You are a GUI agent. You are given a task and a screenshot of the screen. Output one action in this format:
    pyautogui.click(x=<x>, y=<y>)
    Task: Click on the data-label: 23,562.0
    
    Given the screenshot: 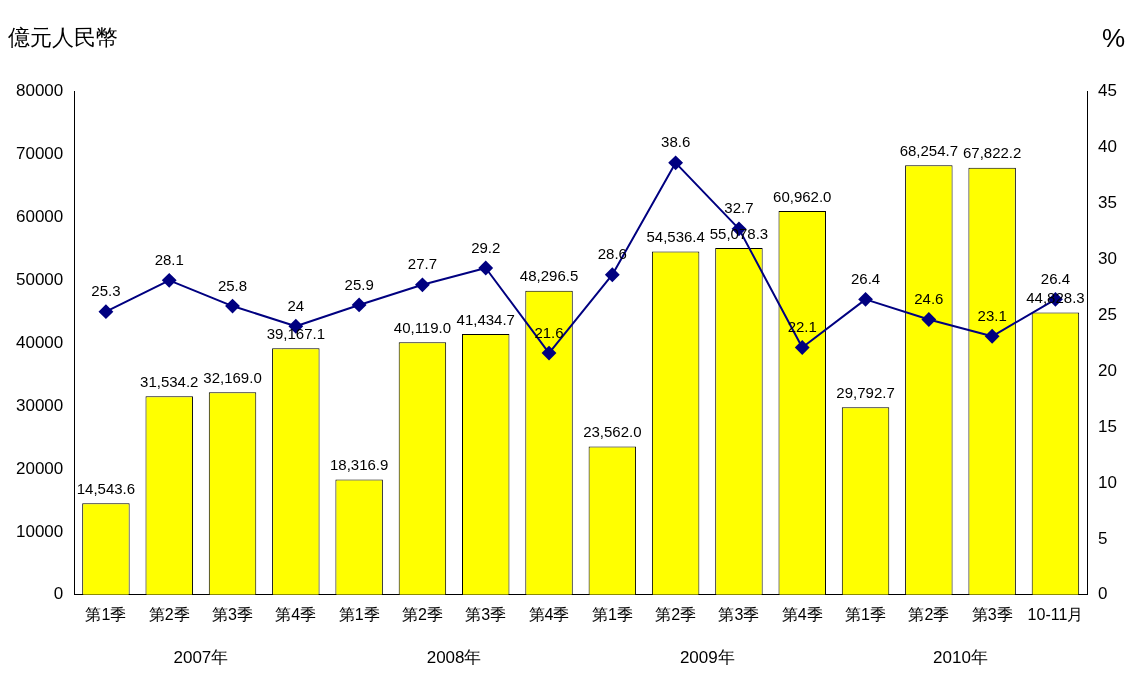 What is the action you would take?
    pyautogui.click(x=612, y=432)
    